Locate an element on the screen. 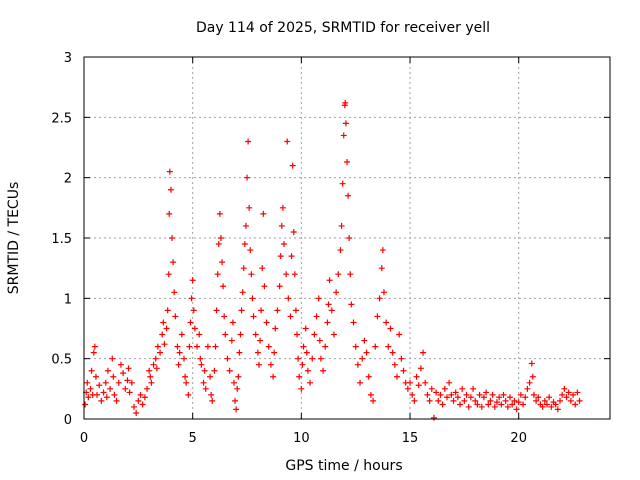 The height and width of the screenshot is (480, 640). y-axis-label: SRMTID / TECUs is located at coordinates (14, 238).